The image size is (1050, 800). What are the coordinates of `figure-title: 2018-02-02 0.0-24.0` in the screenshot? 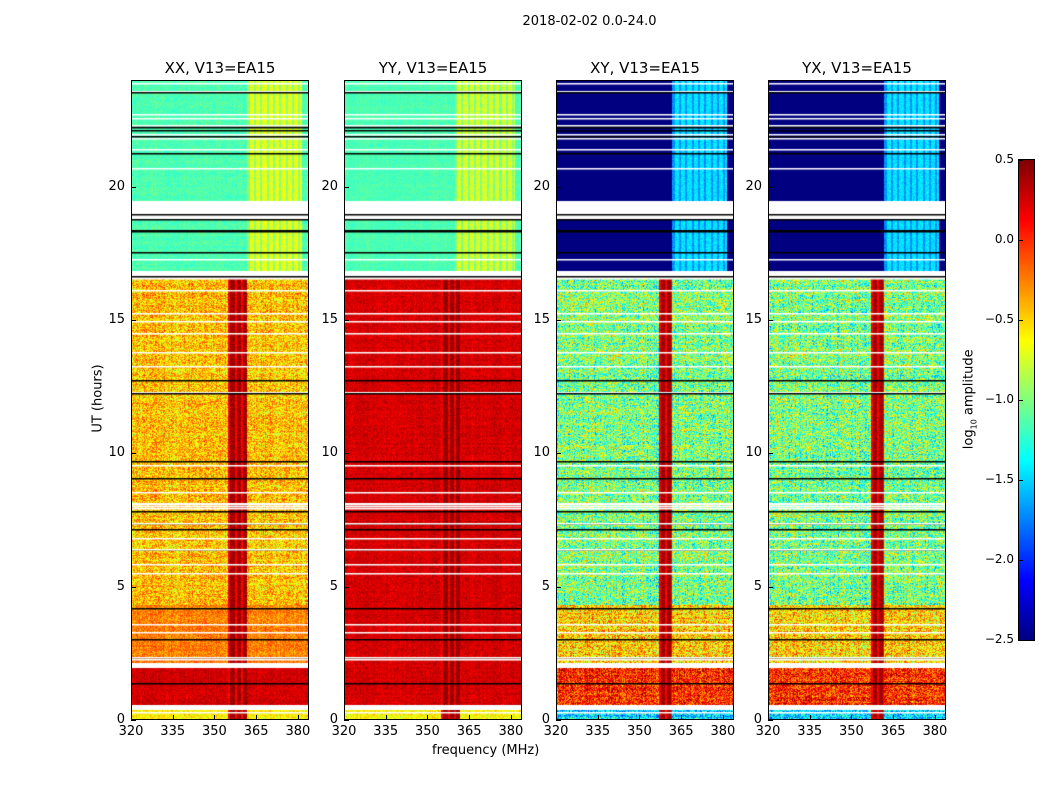 It's located at (589, 21).